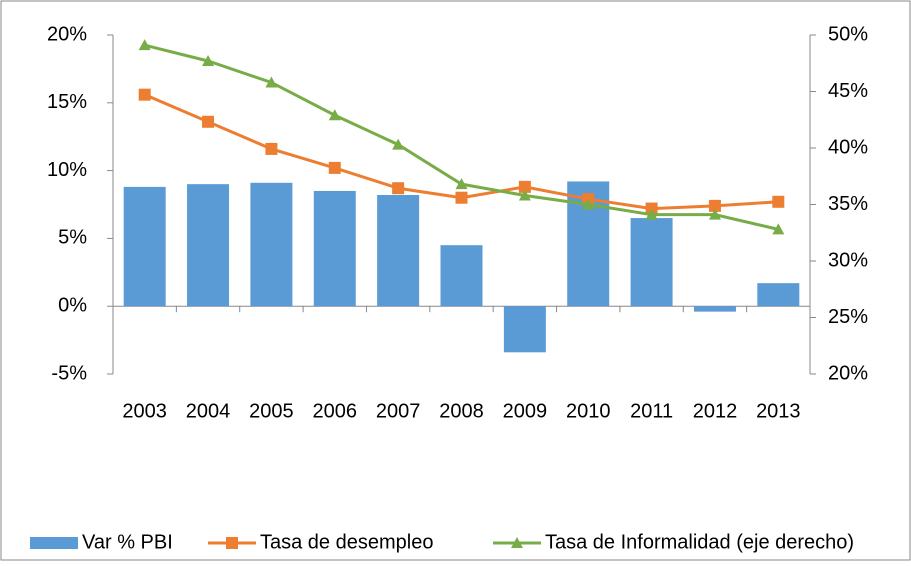 This screenshot has height=566, width=911. I want to click on y-tick-label: 10%, so click(67, 170).